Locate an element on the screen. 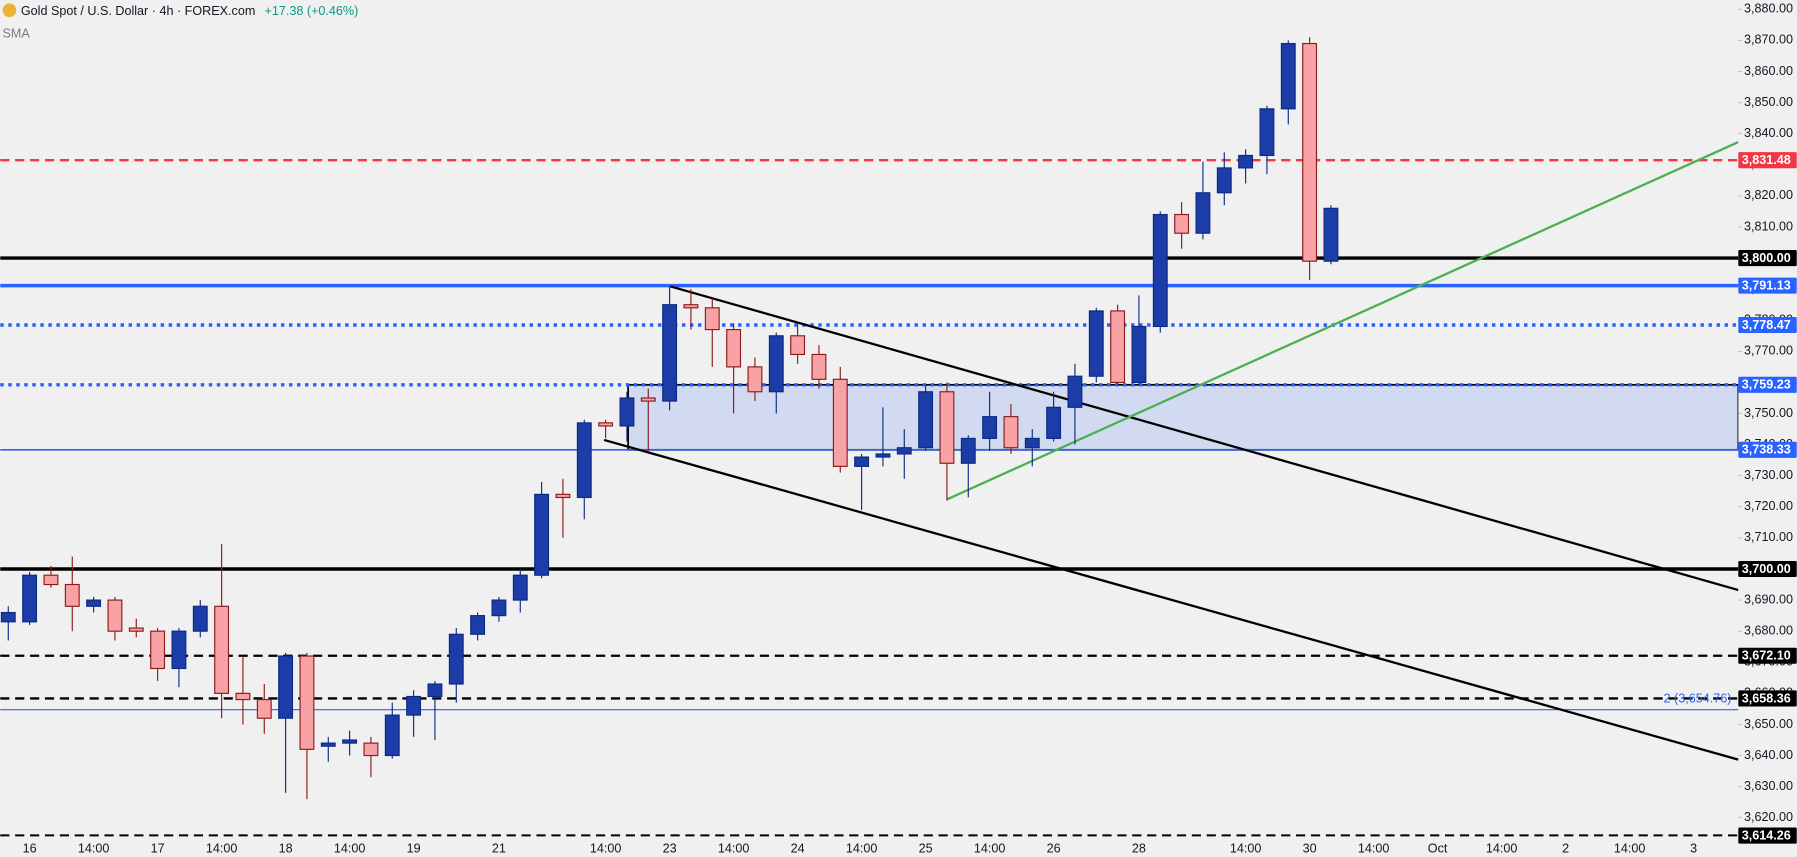  y-tick-label: 3,650.00 is located at coordinates (1768, 724).